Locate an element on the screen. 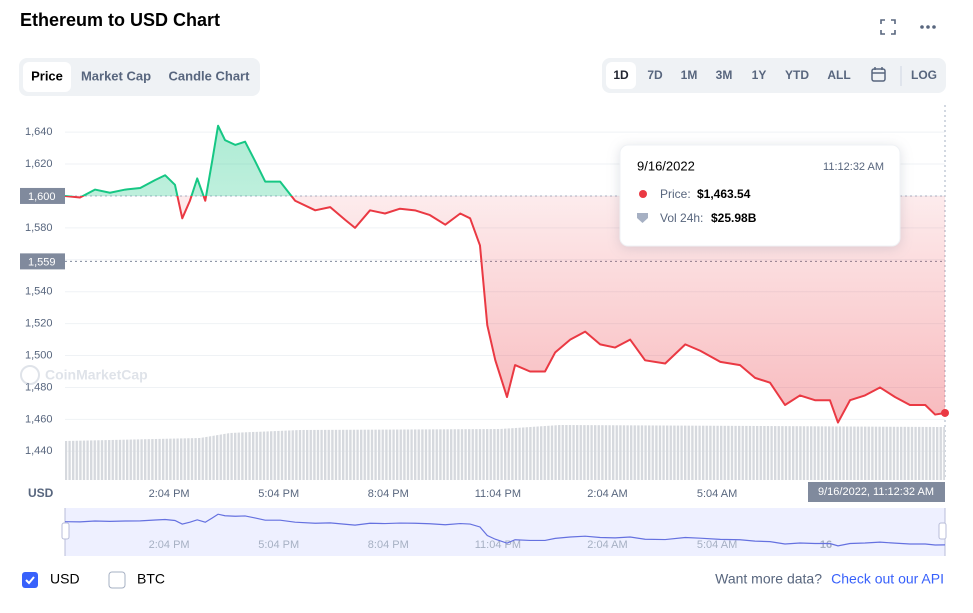 The image size is (973, 613). legend-label: USD is located at coordinates (65, 579).